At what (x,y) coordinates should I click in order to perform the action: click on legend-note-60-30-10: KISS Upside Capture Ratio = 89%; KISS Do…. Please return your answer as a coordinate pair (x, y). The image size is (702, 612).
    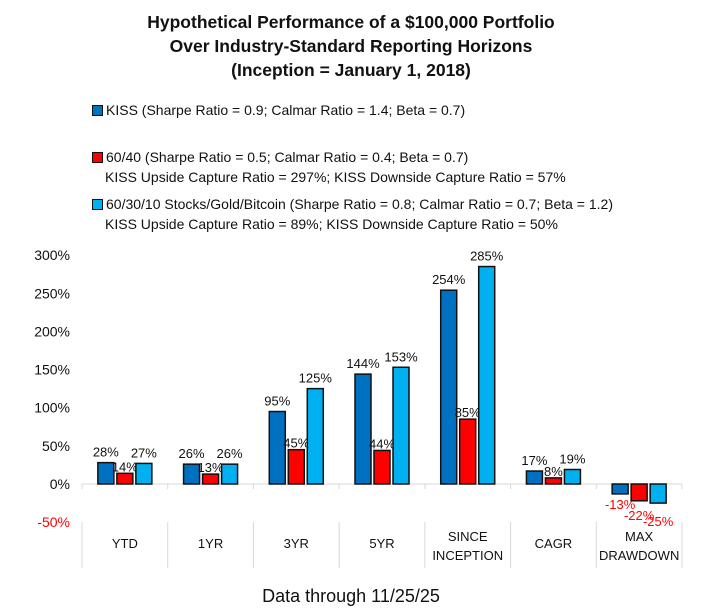
    Looking at the image, I should click on (331, 224).